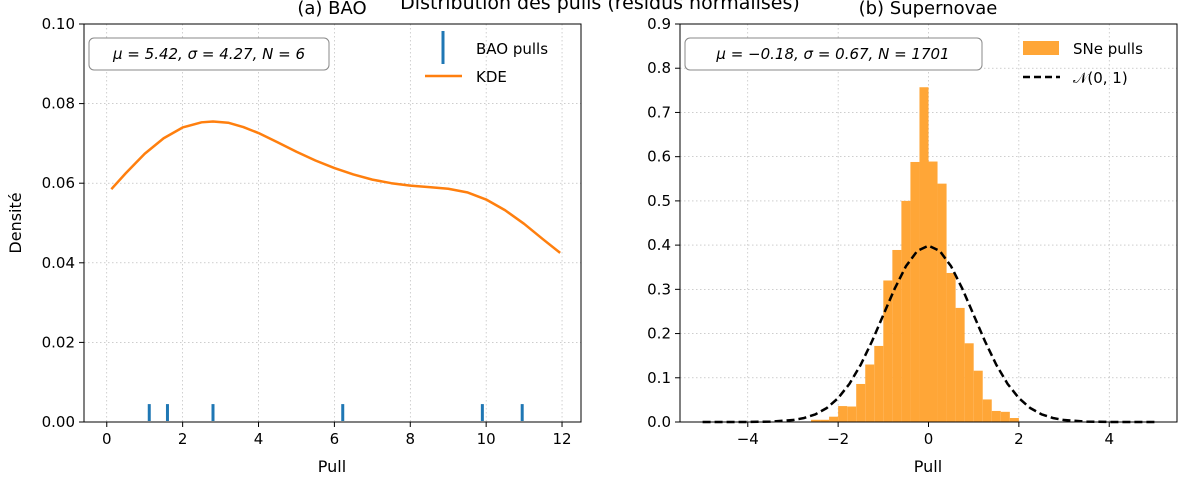  What do you see at coordinates (659, 378) in the screenshot?
I see `y-tick-label: 0.1` at bounding box center [659, 378].